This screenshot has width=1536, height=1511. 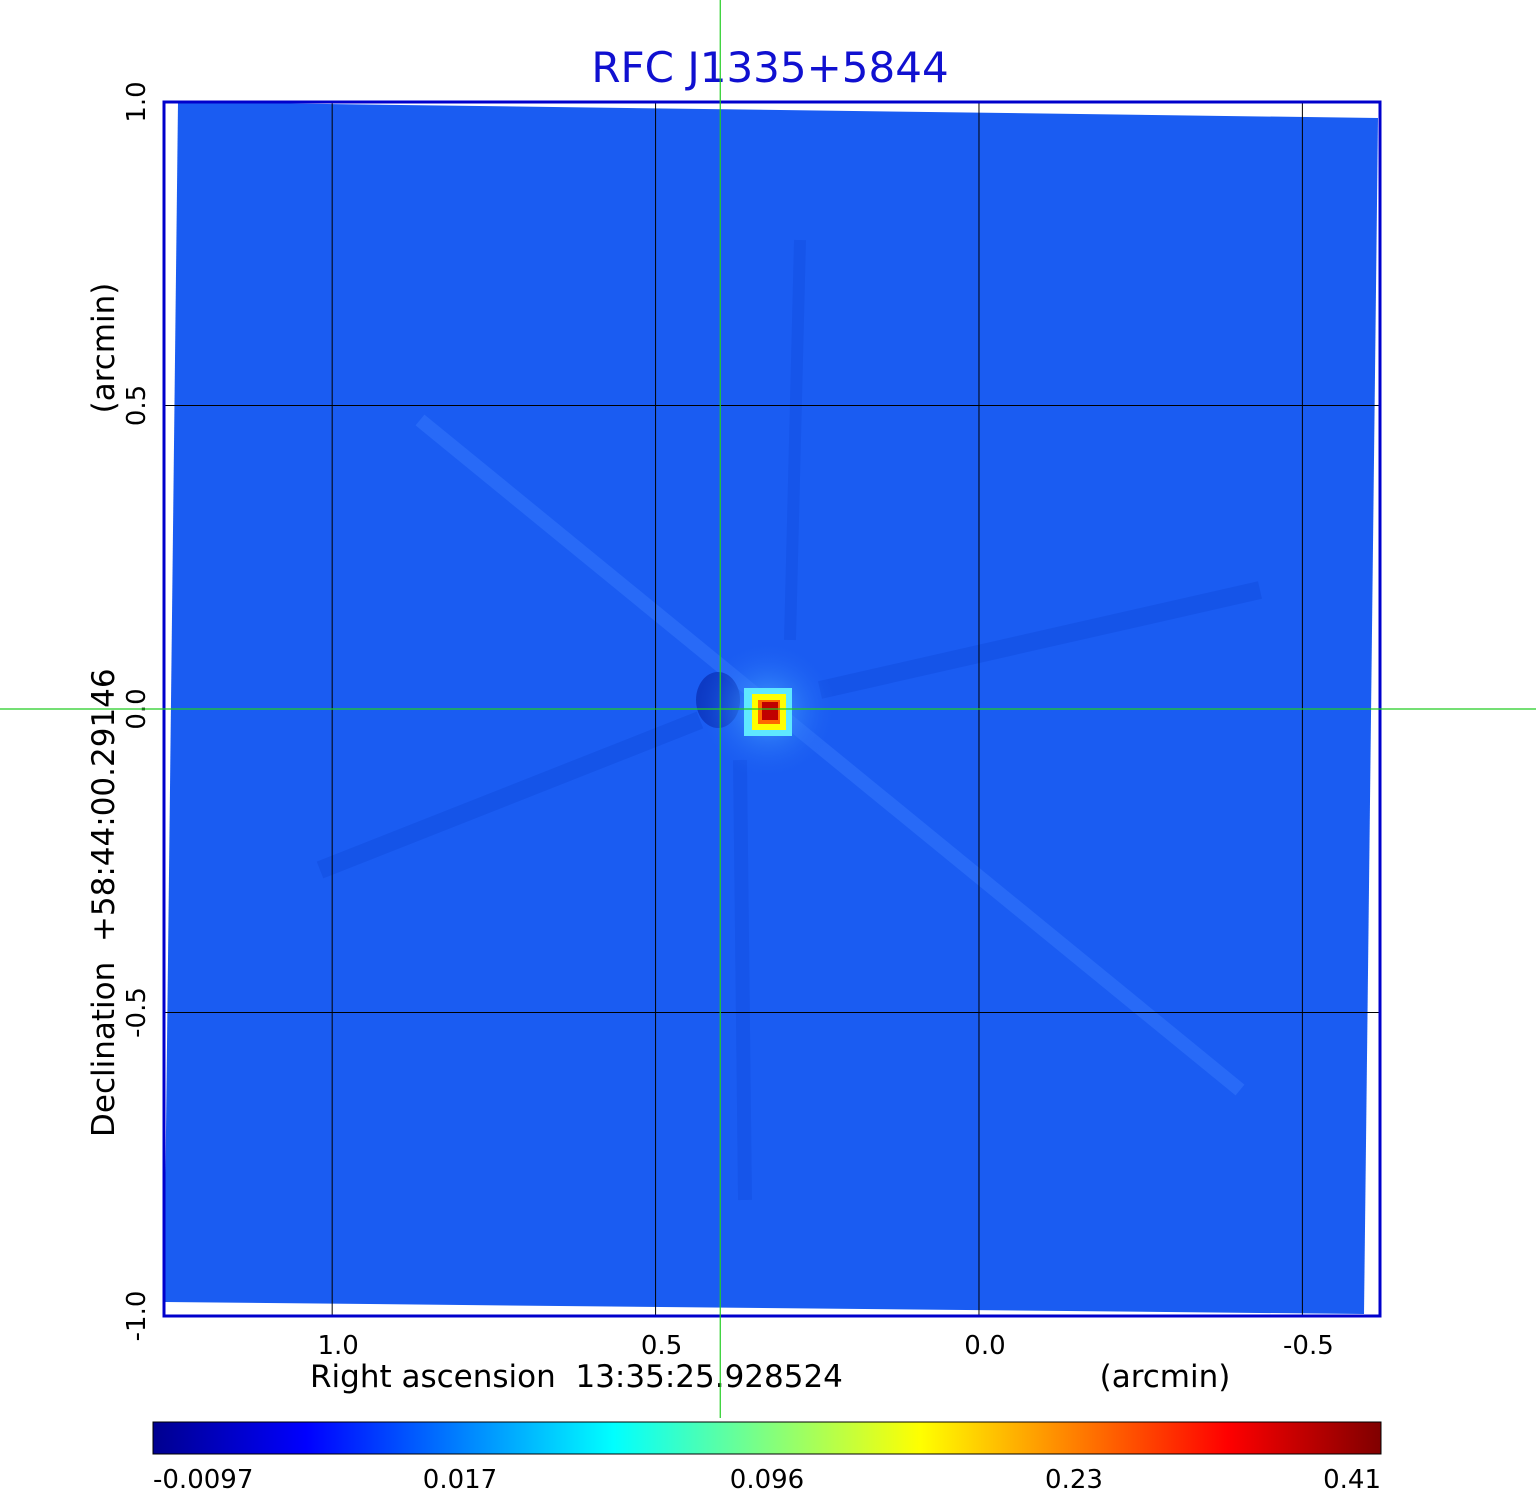 I want to click on colorbar-tick-label-1: 0.017, so click(x=460, y=1480).